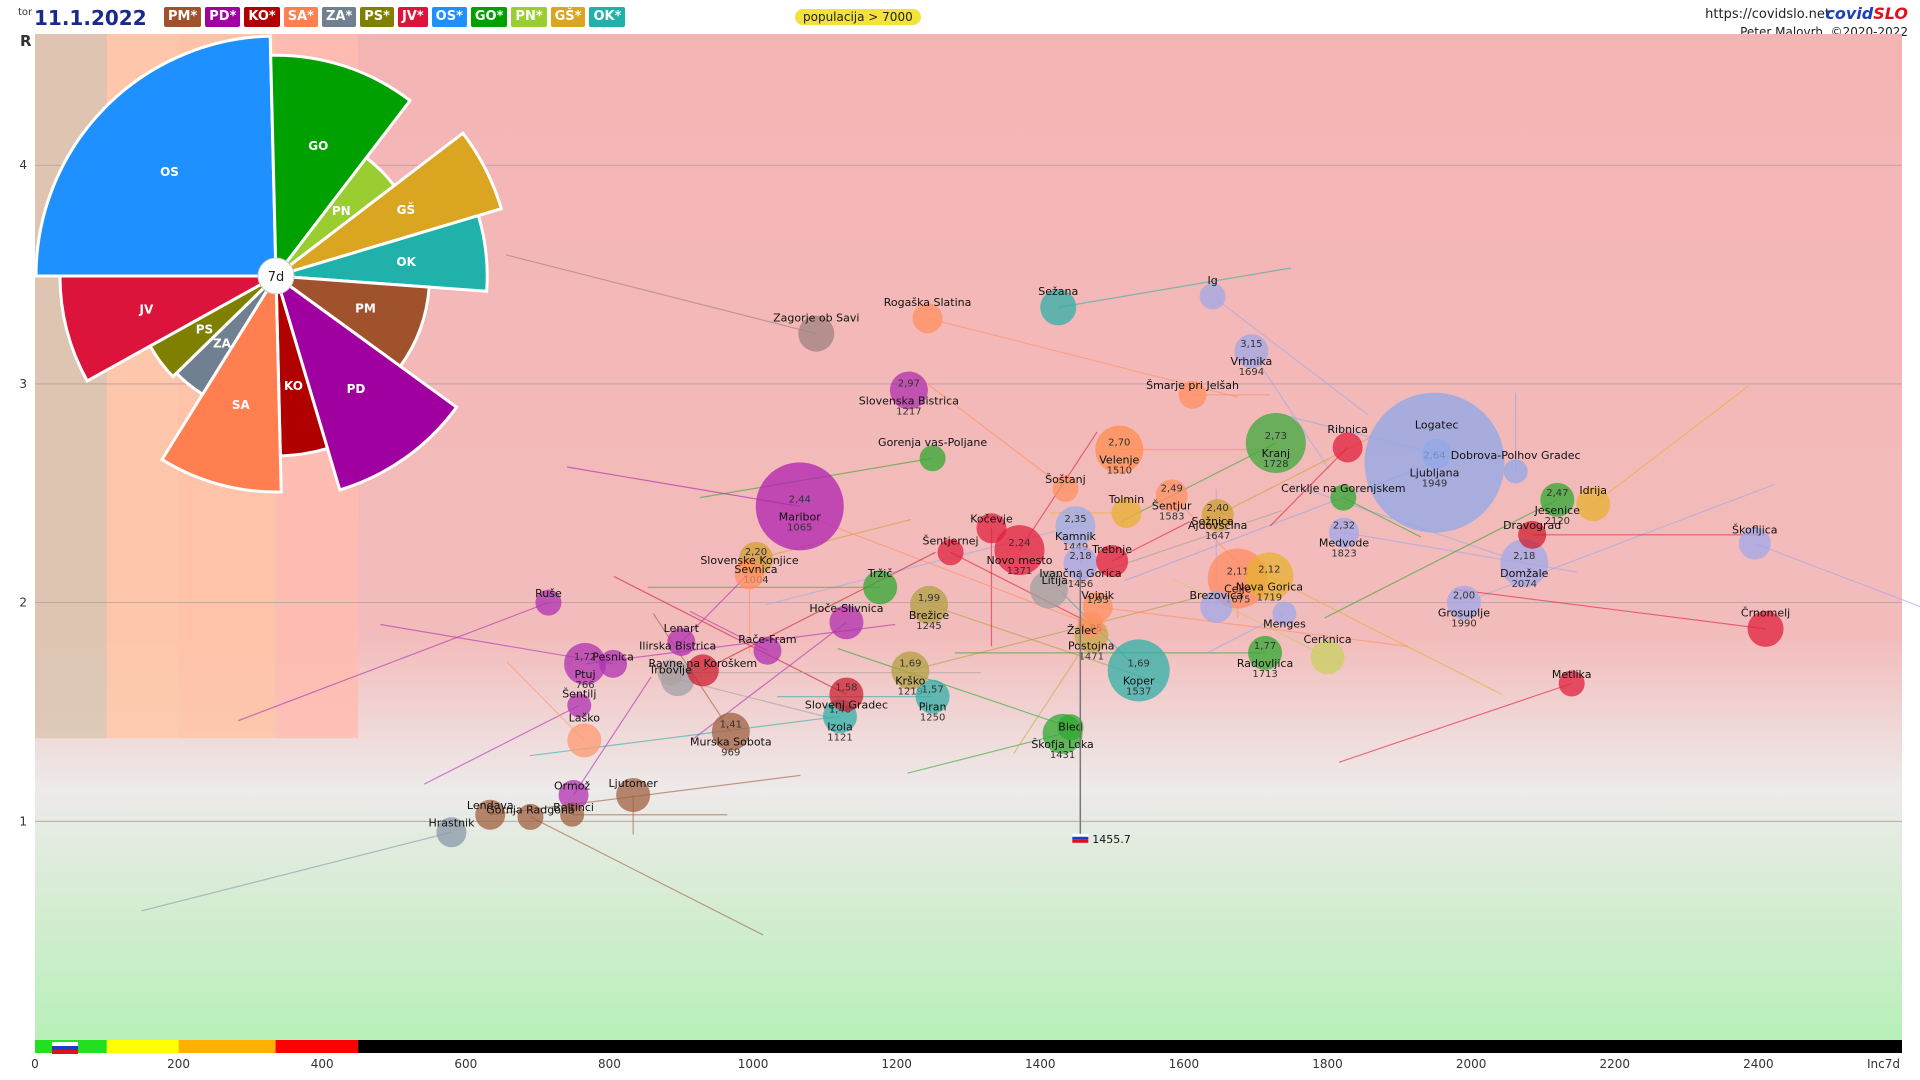 Image resolution: width=1920 pixels, height=1080 pixels. Describe the element at coordinates (753, 1064) in the screenshot. I see `x-tick-label-5: 1000` at that location.